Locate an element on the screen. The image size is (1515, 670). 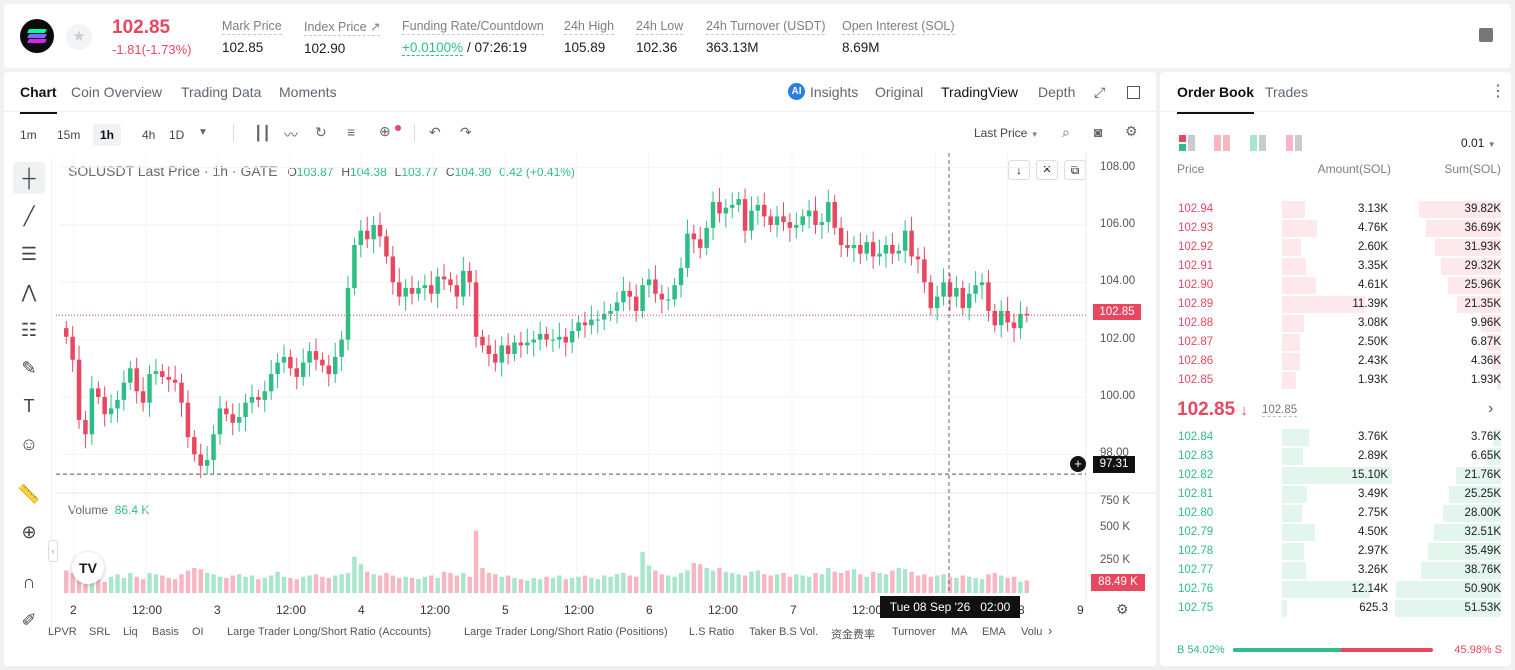
template-icon: ≡ is located at coordinates (351, 132).